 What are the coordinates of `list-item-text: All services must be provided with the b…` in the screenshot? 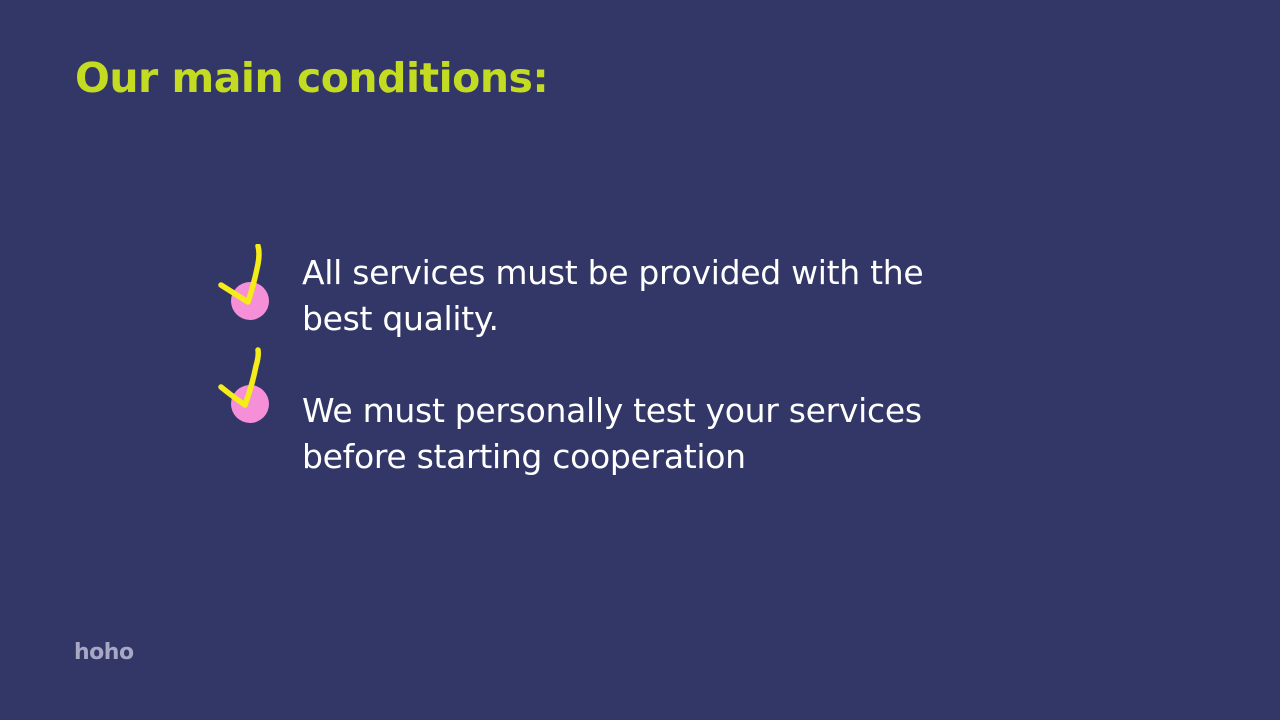 It's located at (613, 295).